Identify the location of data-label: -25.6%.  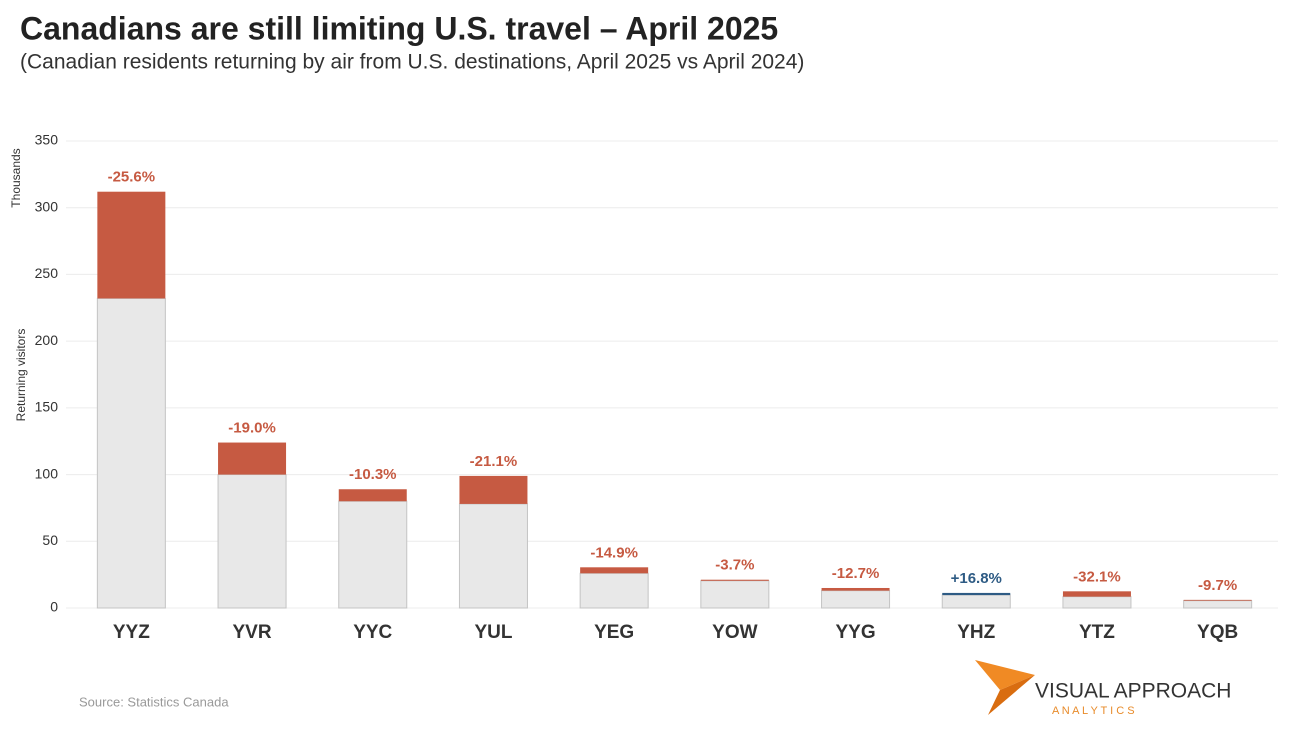
(132, 177).